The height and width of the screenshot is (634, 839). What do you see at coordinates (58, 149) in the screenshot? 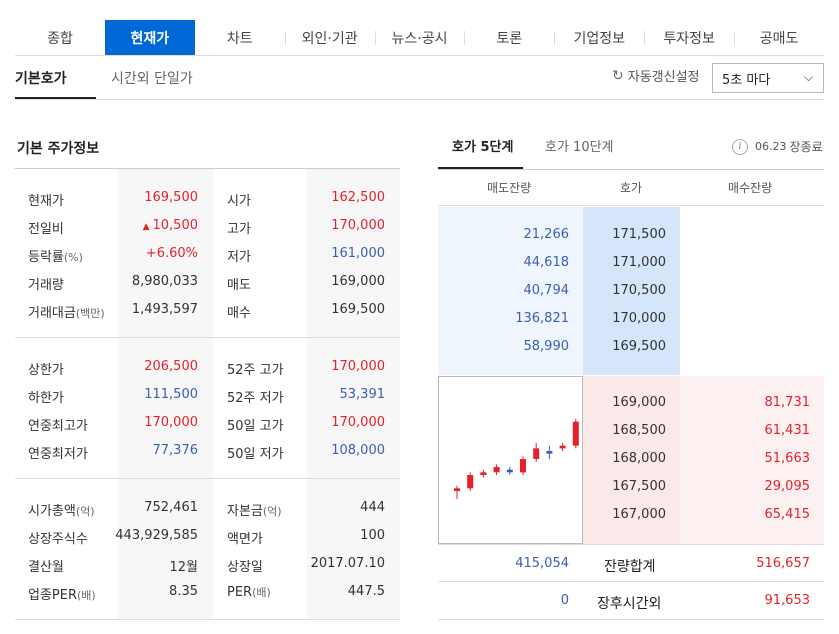
I see `section-title: 기본 주가정보` at bounding box center [58, 149].